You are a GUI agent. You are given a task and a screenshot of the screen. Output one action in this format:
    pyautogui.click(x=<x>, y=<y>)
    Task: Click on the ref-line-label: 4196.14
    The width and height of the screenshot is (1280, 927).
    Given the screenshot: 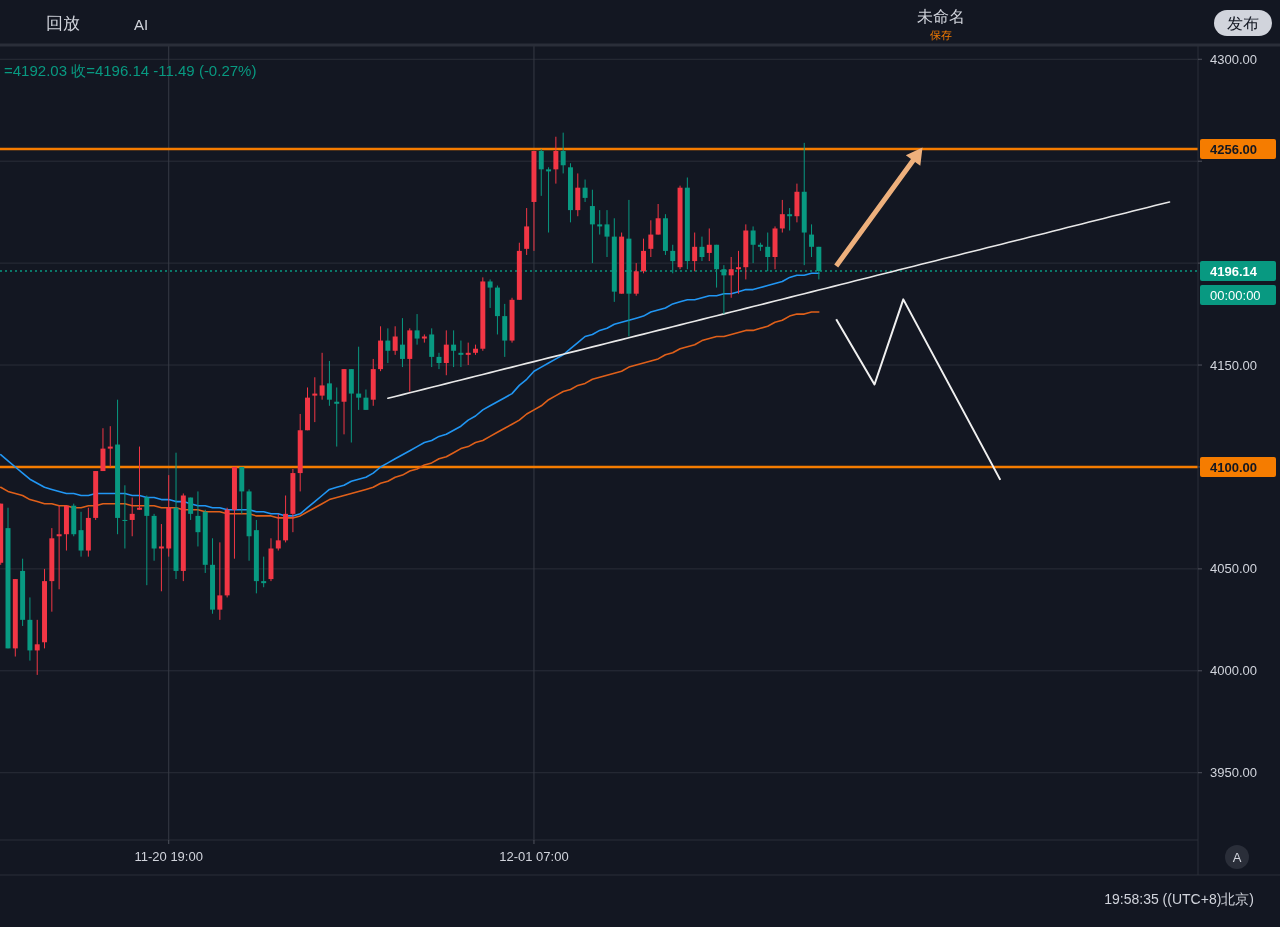 What is the action you would take?
    pyautogui.click(x=1234, y=271)
    